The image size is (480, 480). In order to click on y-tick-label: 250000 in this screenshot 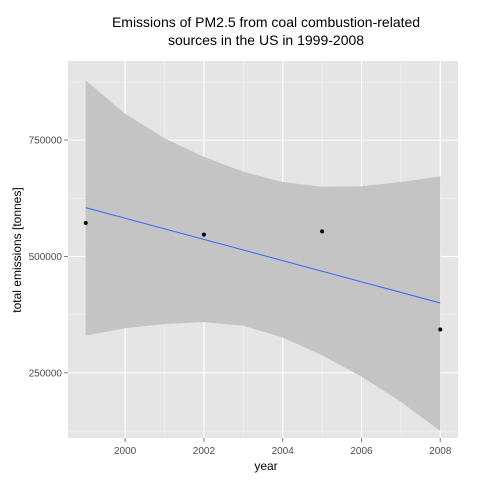, I will do `click(46, 373)`.